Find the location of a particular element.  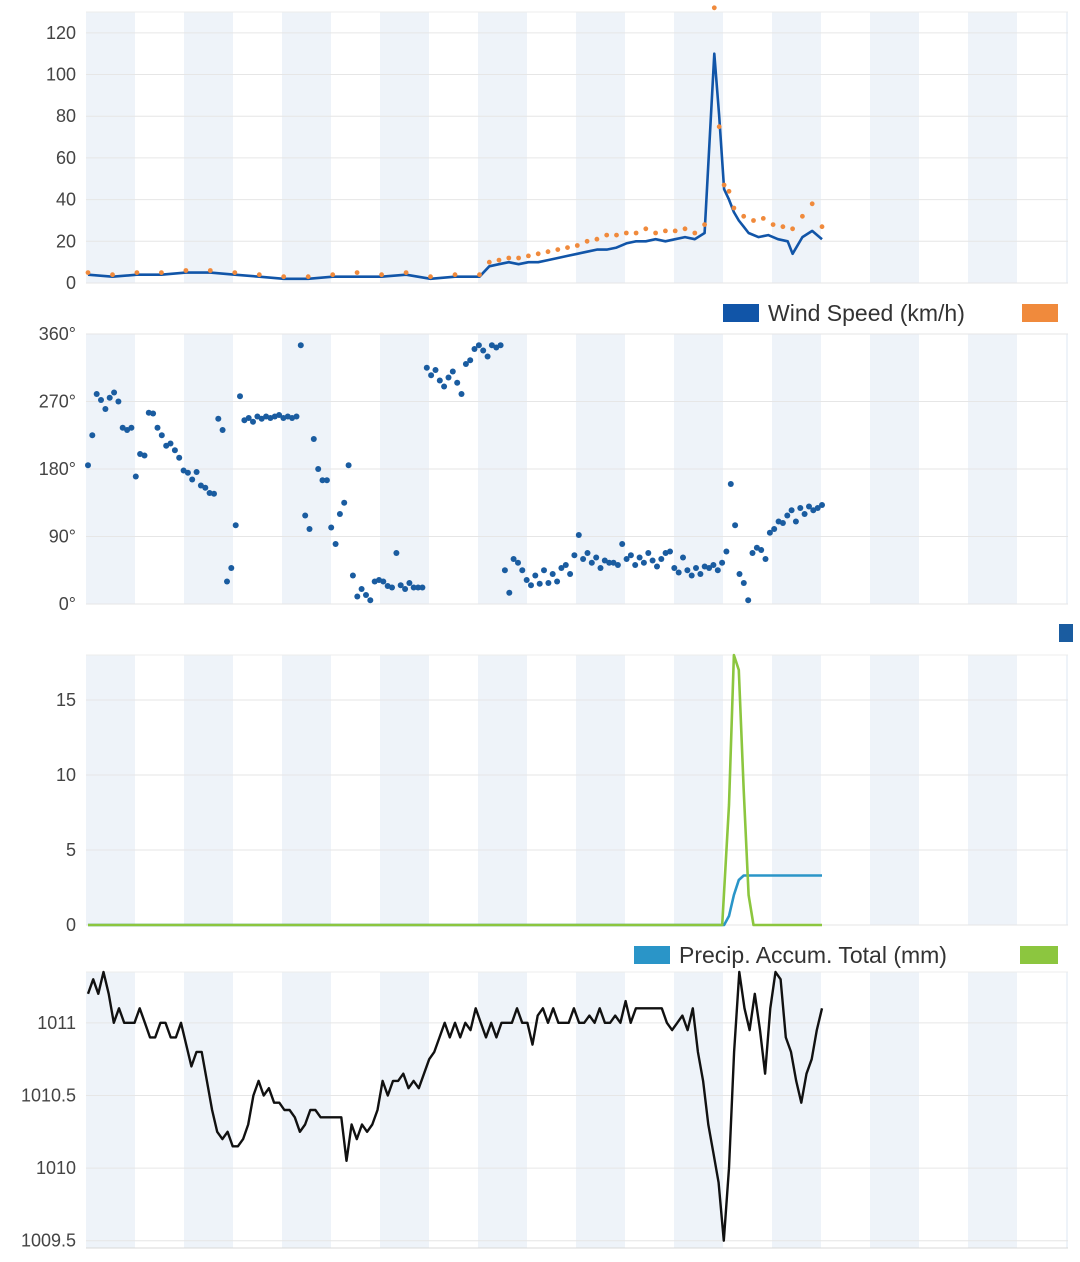

legend-item: Wind Speed (km/h) is located at coordinates (844, 313).